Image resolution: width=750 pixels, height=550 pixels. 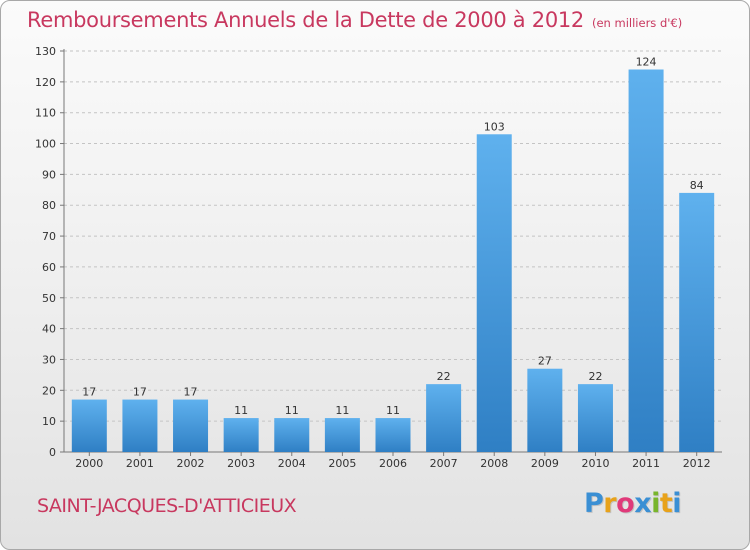 What do you see at coordinates (45, 82) in the screenshot?
I see `y-tick-label: 120` at bounding box center [45, 82].